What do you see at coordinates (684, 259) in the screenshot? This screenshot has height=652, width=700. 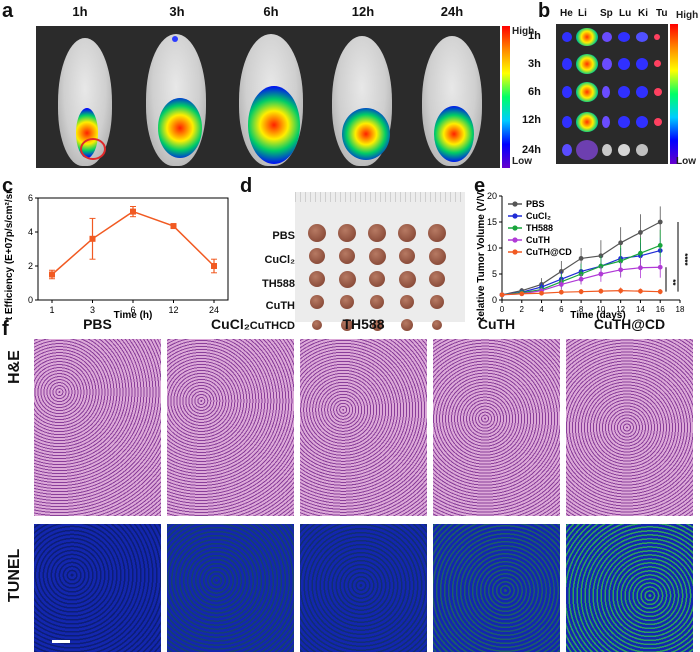 I see `significance-label: ****` at bounding box center [684, 259].